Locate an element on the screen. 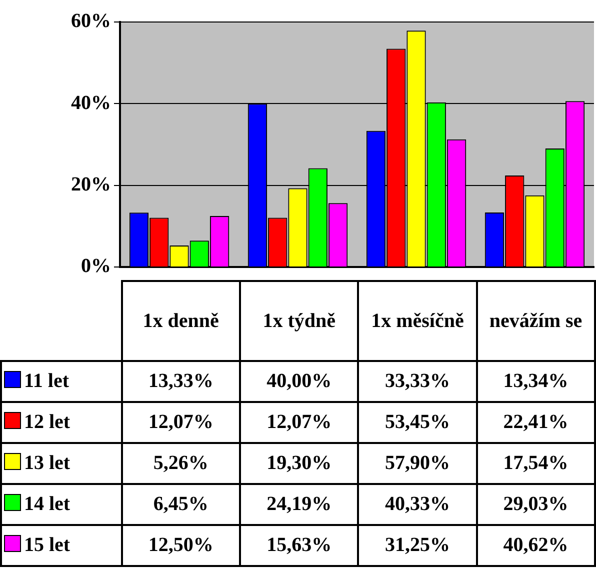 This screenshot has width=596, height=586. data-label: 19,30% is located at coordinates (299, 463).